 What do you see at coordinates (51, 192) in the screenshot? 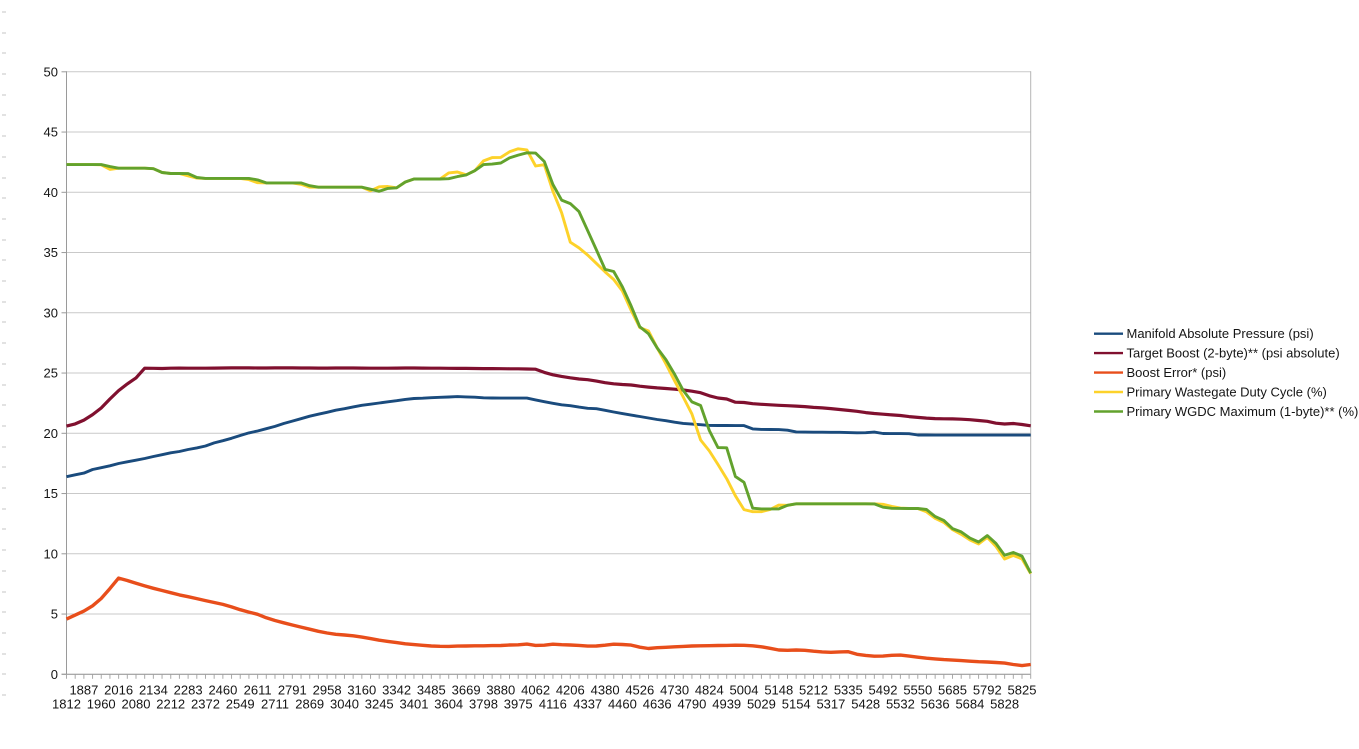
I see `svg-text: 40` at bounding box center [51, 192].